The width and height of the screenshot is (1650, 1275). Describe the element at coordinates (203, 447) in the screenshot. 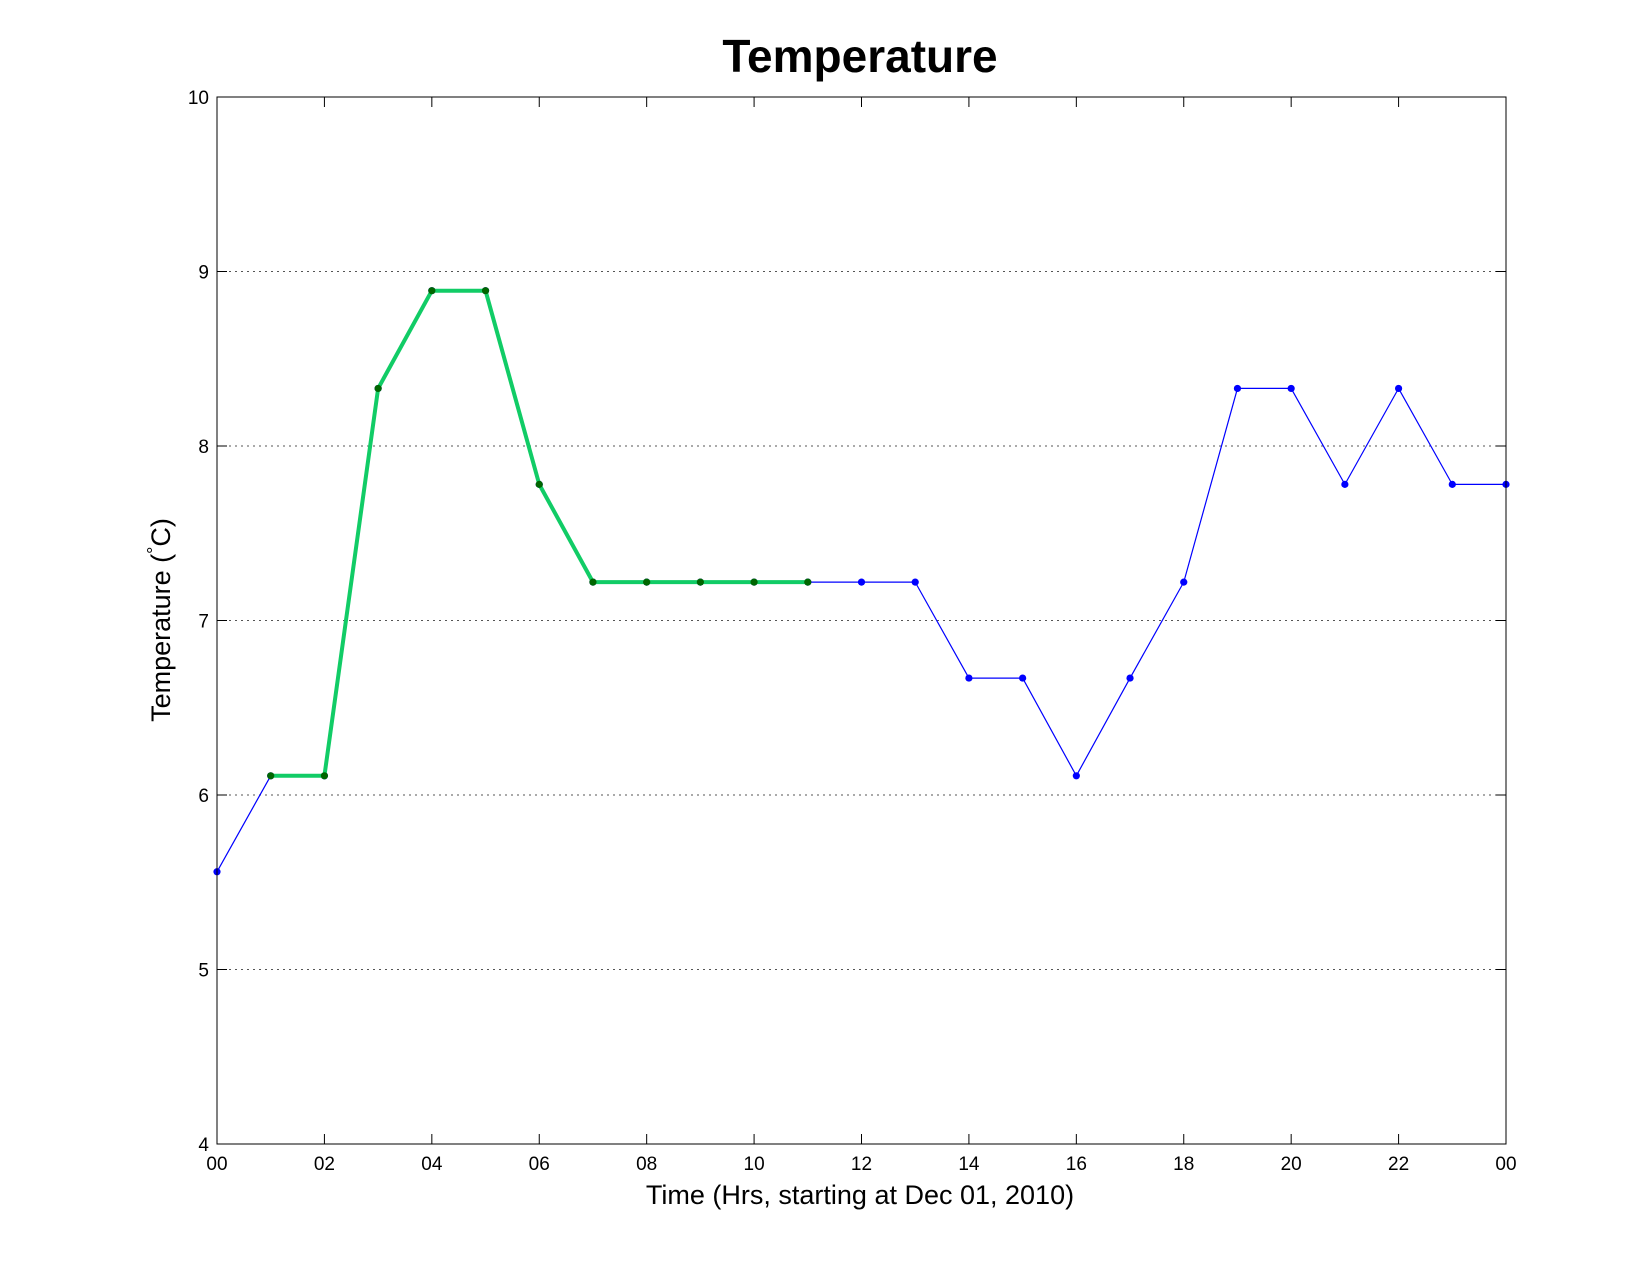

I see `y-tick-label: 8` at that location.